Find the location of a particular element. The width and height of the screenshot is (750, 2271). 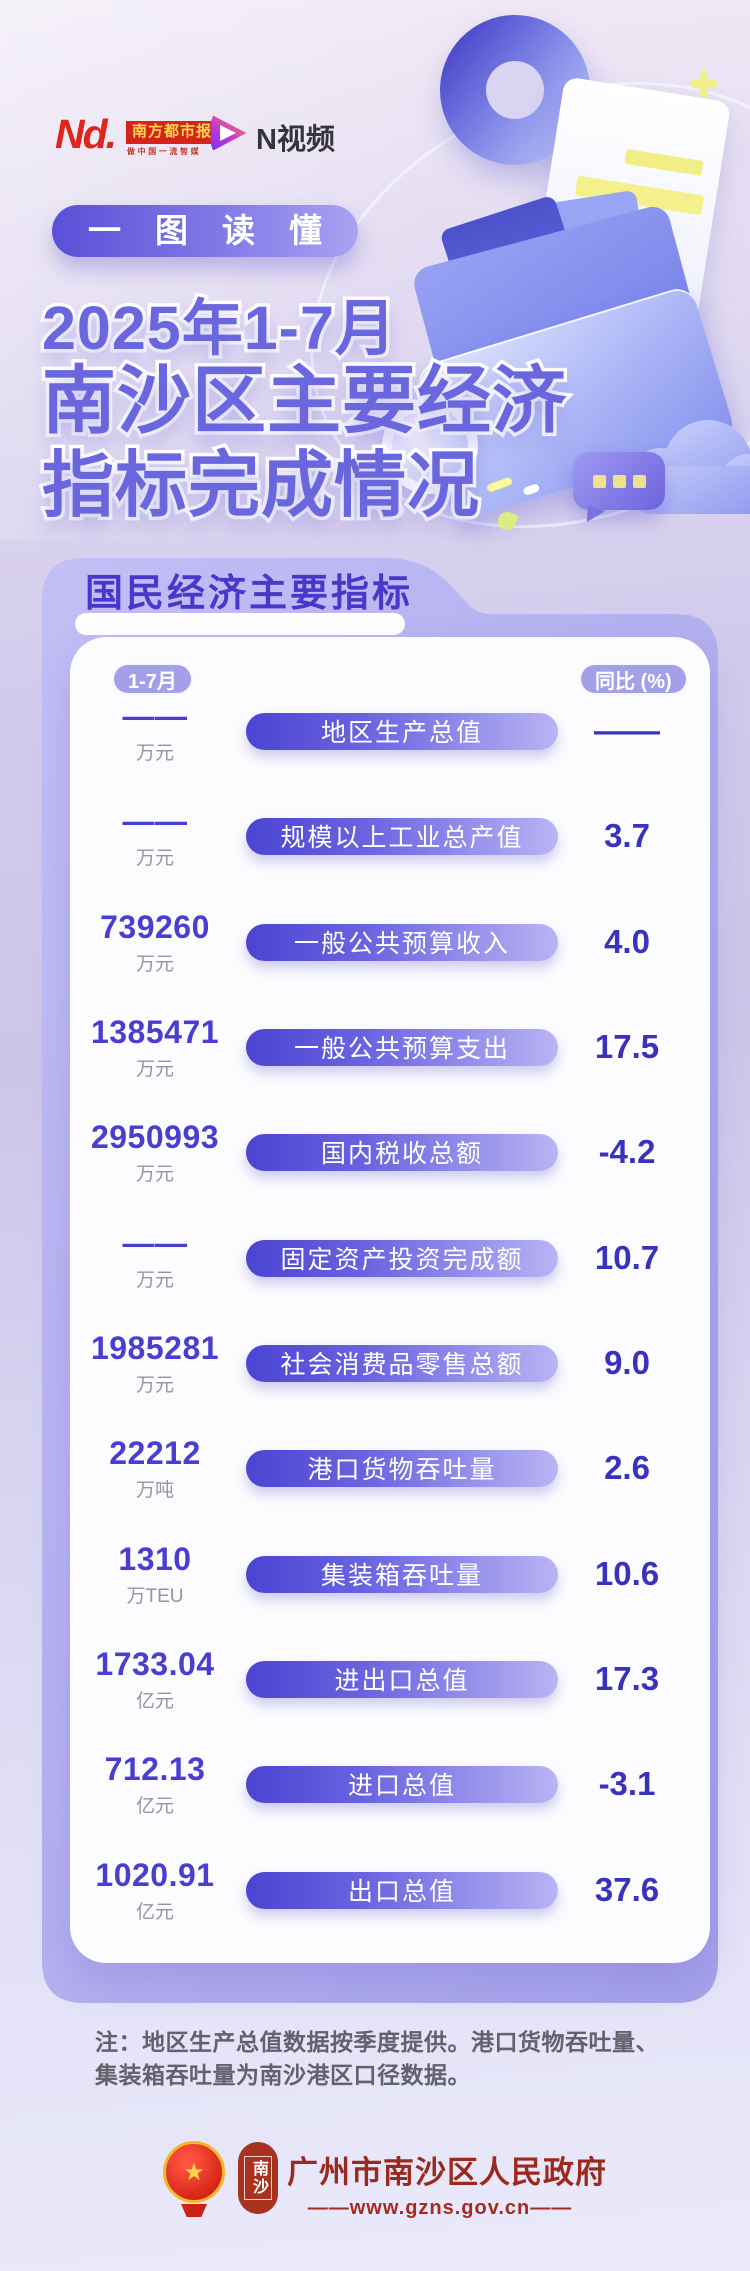

indicator-pill: 港口货物吞吐量 is located at coordinates (402, 1468).